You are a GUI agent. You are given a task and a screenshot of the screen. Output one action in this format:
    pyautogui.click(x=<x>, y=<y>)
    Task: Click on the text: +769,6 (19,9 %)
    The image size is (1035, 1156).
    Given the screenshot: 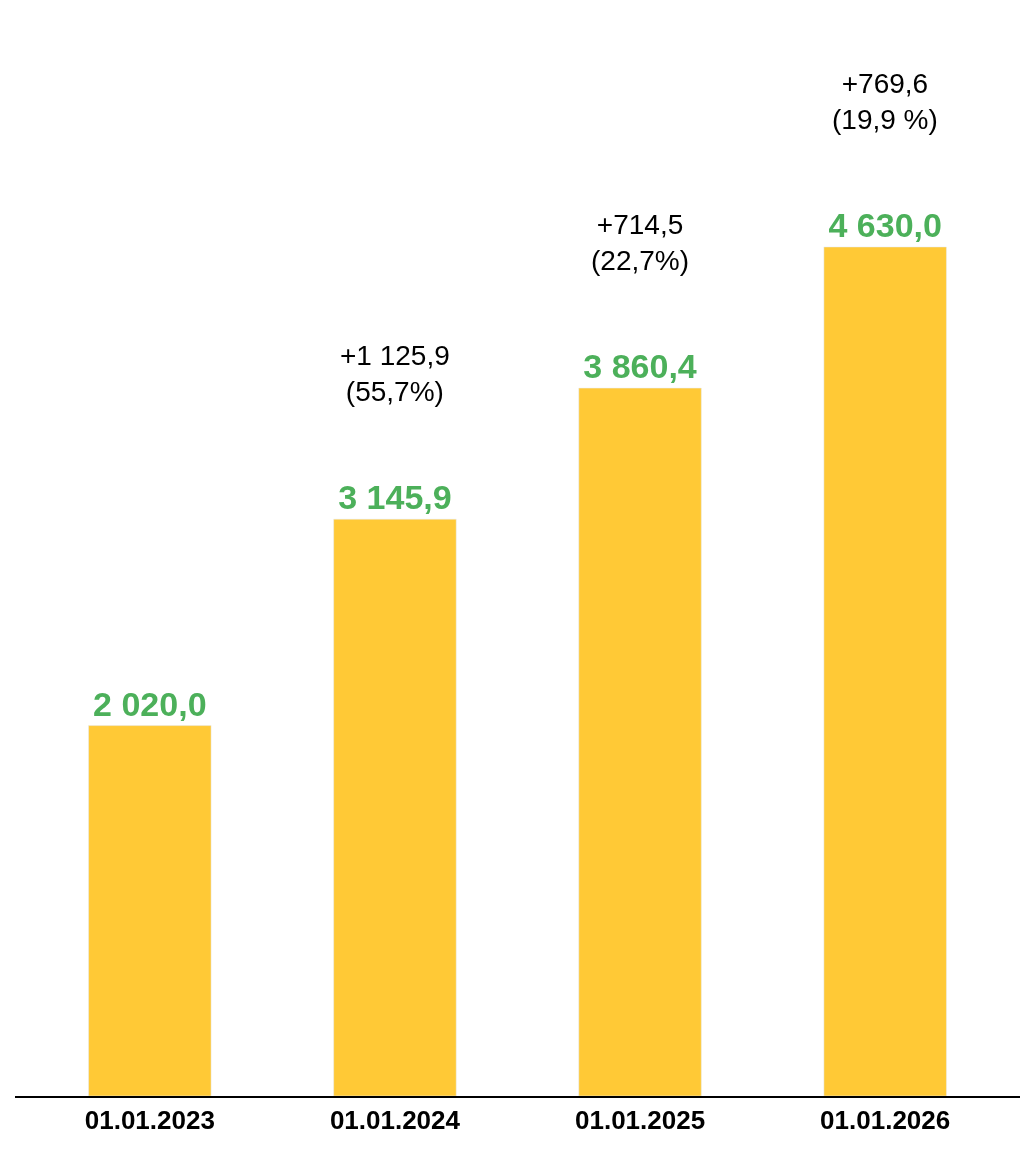 What is the action you would take?
    pyautogui.click(x=885, y=102)
    